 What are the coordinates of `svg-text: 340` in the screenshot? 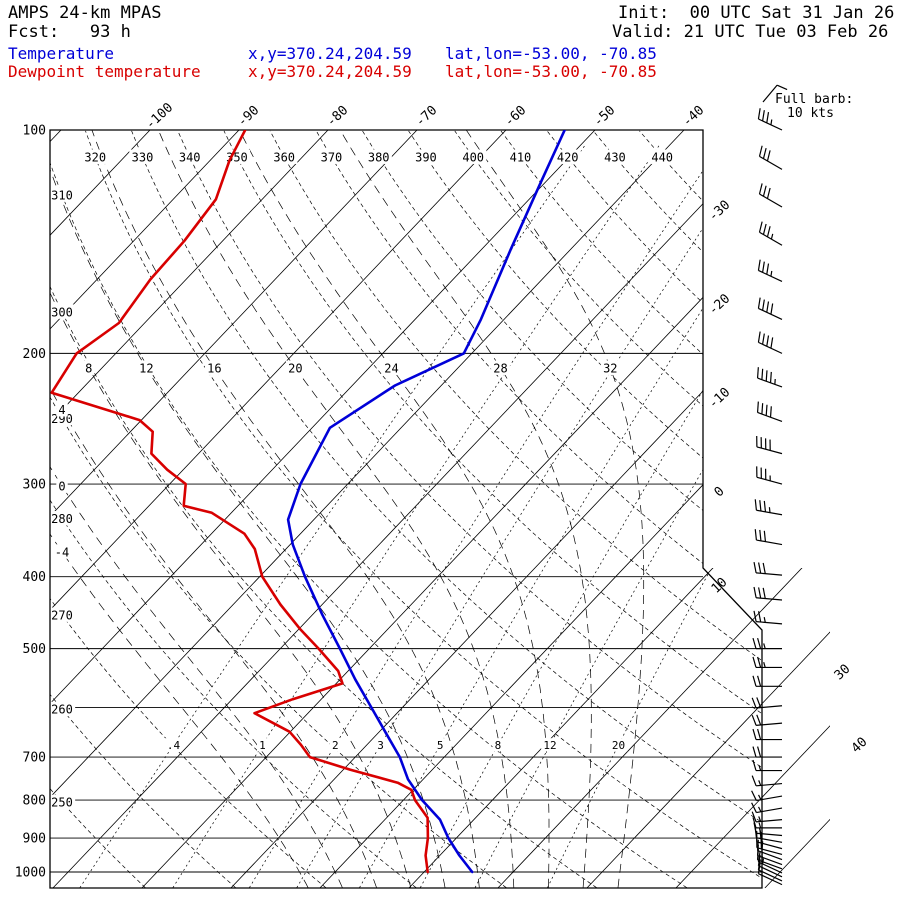 It's located at (190, 158).